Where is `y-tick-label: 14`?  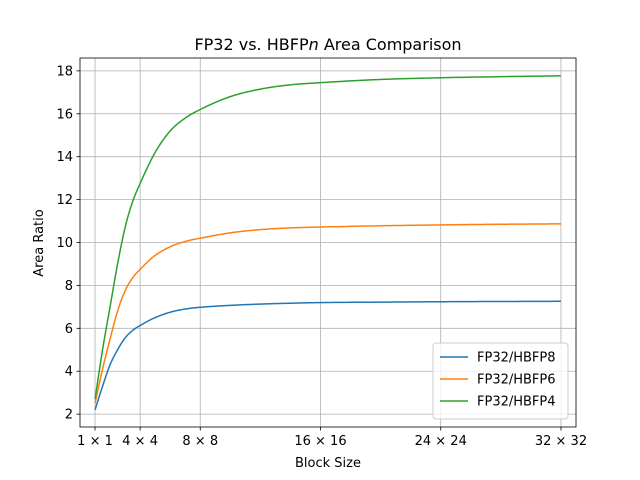
y-tick-label: 14 is located at coordinates (64, 157).